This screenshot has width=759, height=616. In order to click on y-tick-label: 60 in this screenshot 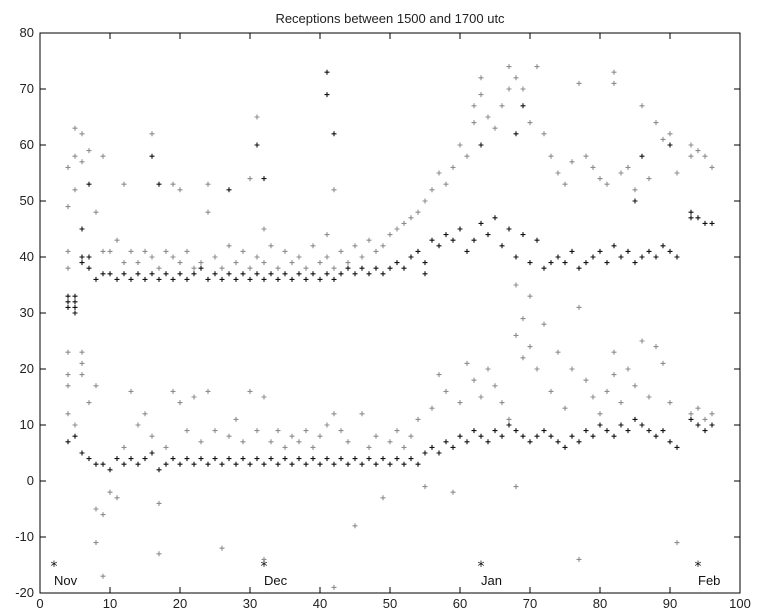, I will do `click(27, 144)`.